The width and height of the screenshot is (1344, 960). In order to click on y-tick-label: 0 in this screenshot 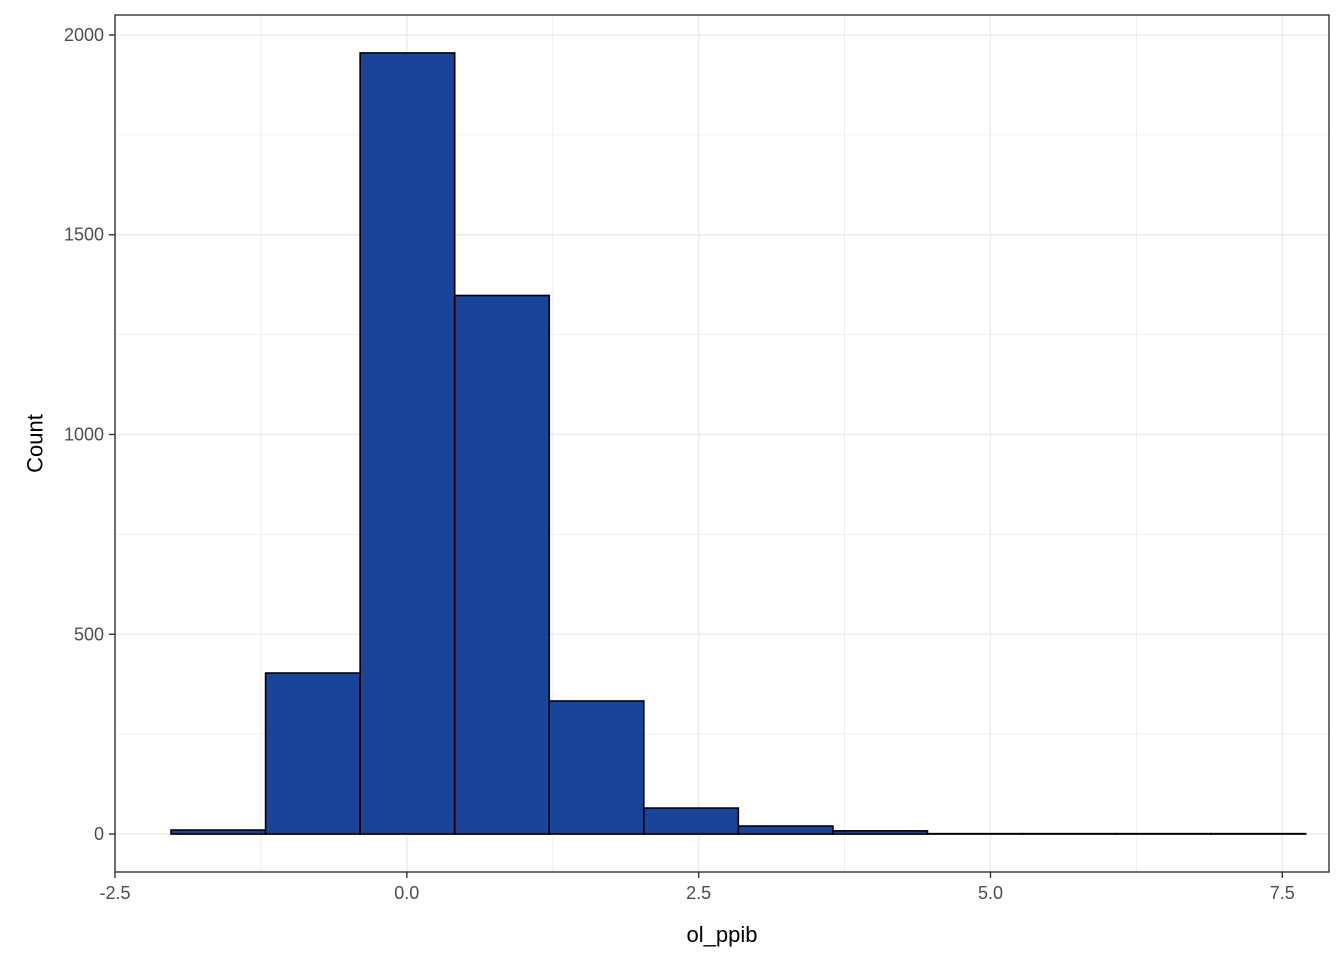, I will do `click(99, 834)`.